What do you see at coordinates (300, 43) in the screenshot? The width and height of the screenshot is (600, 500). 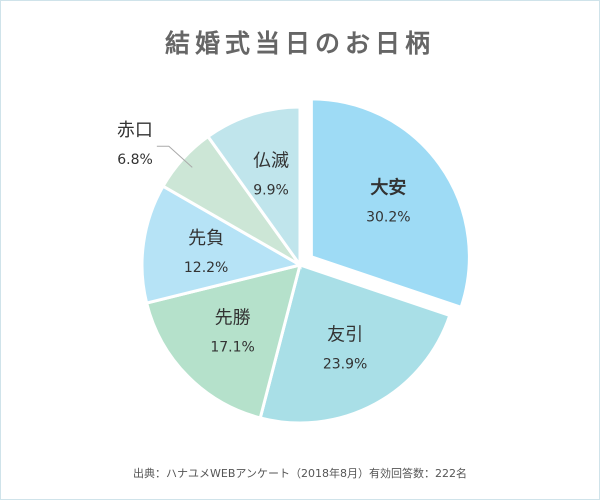 I see `chart-title: 結婚式当日のお日柄` at bounding box center [300, 43].